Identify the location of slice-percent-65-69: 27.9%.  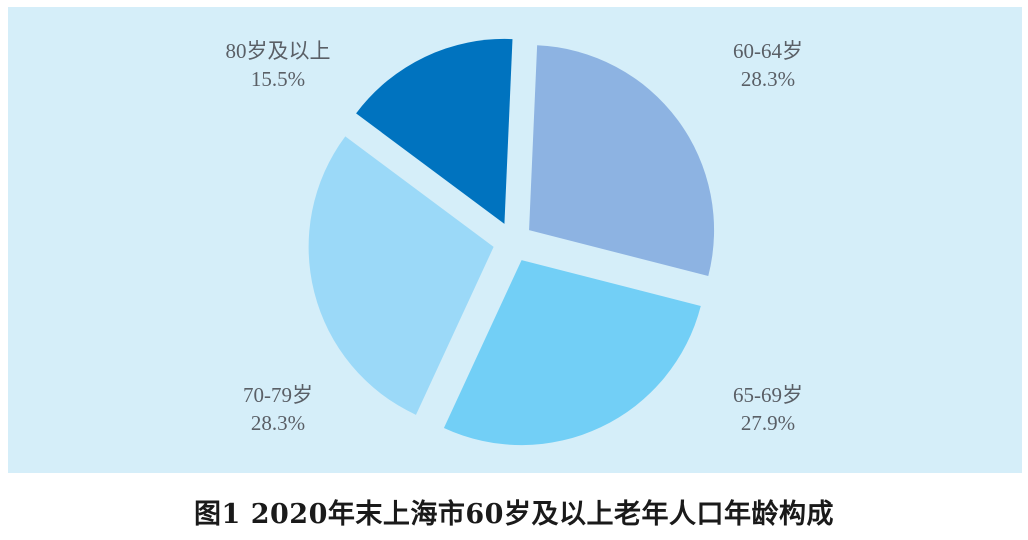
(768, 423).